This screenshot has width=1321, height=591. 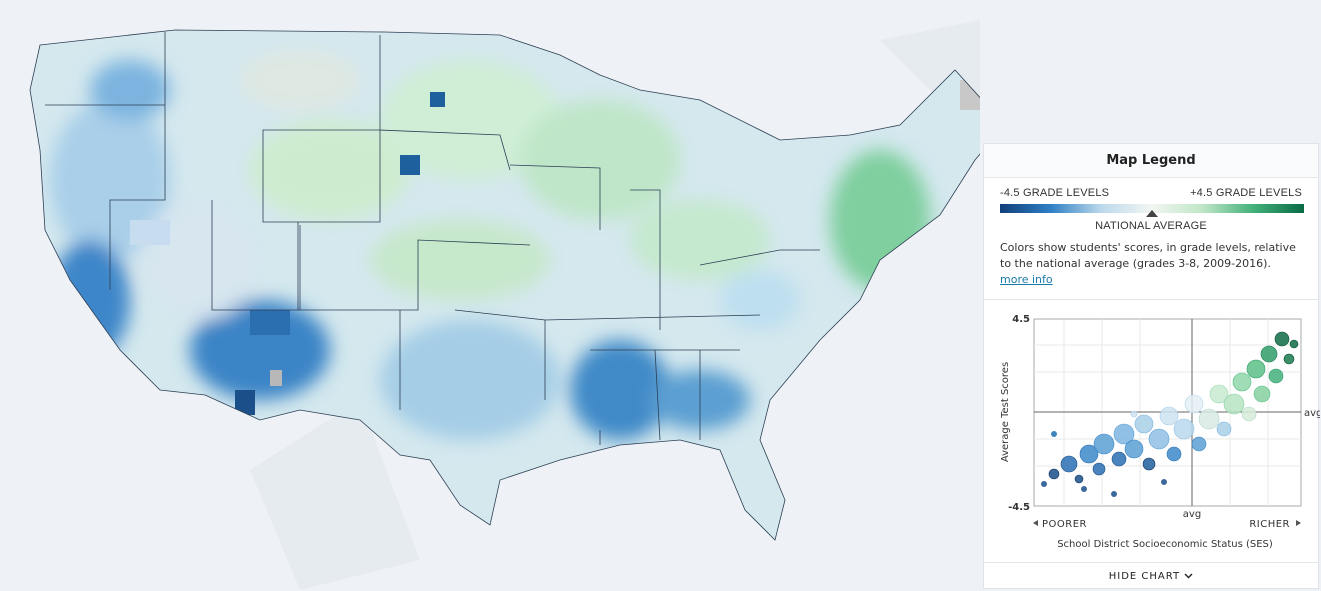 I want to click on low-label: -4.5 GRADE LEVELS, so click(x=1055, y=193).